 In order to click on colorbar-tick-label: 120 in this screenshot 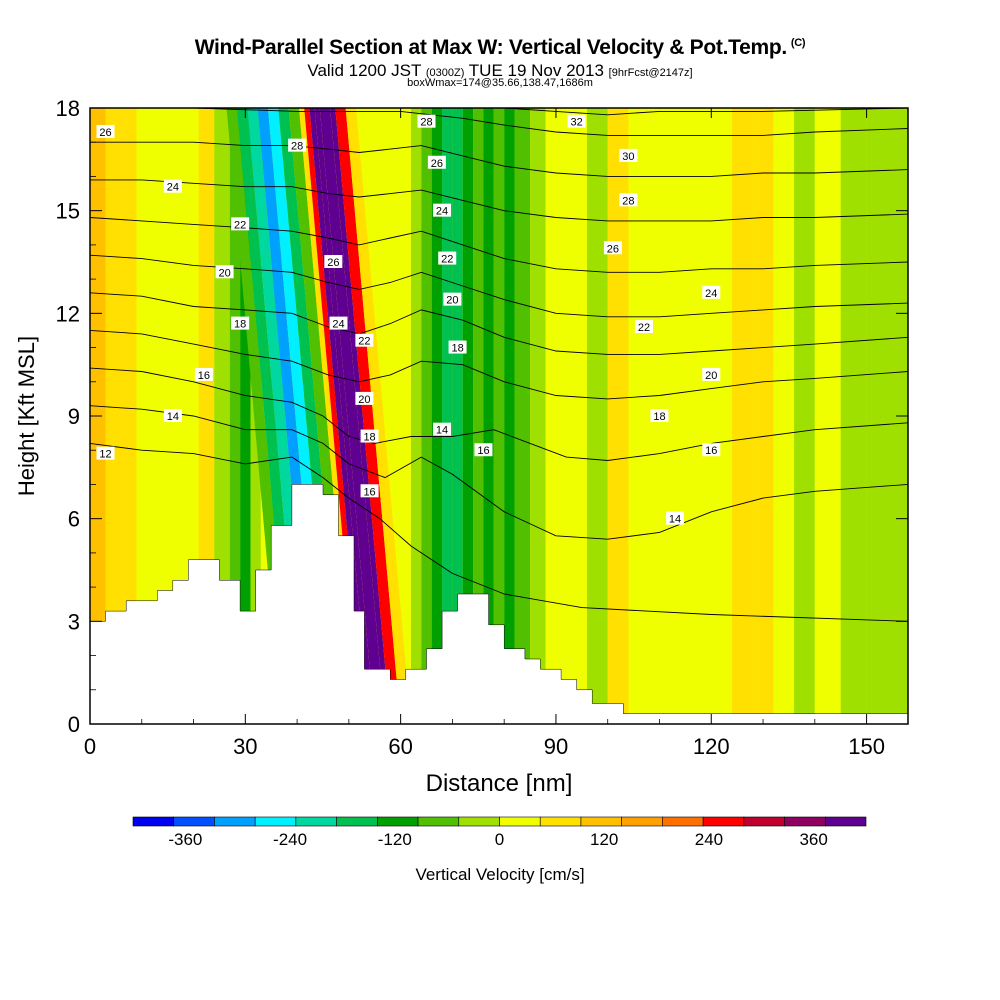, I will do `click(604, 839)`.